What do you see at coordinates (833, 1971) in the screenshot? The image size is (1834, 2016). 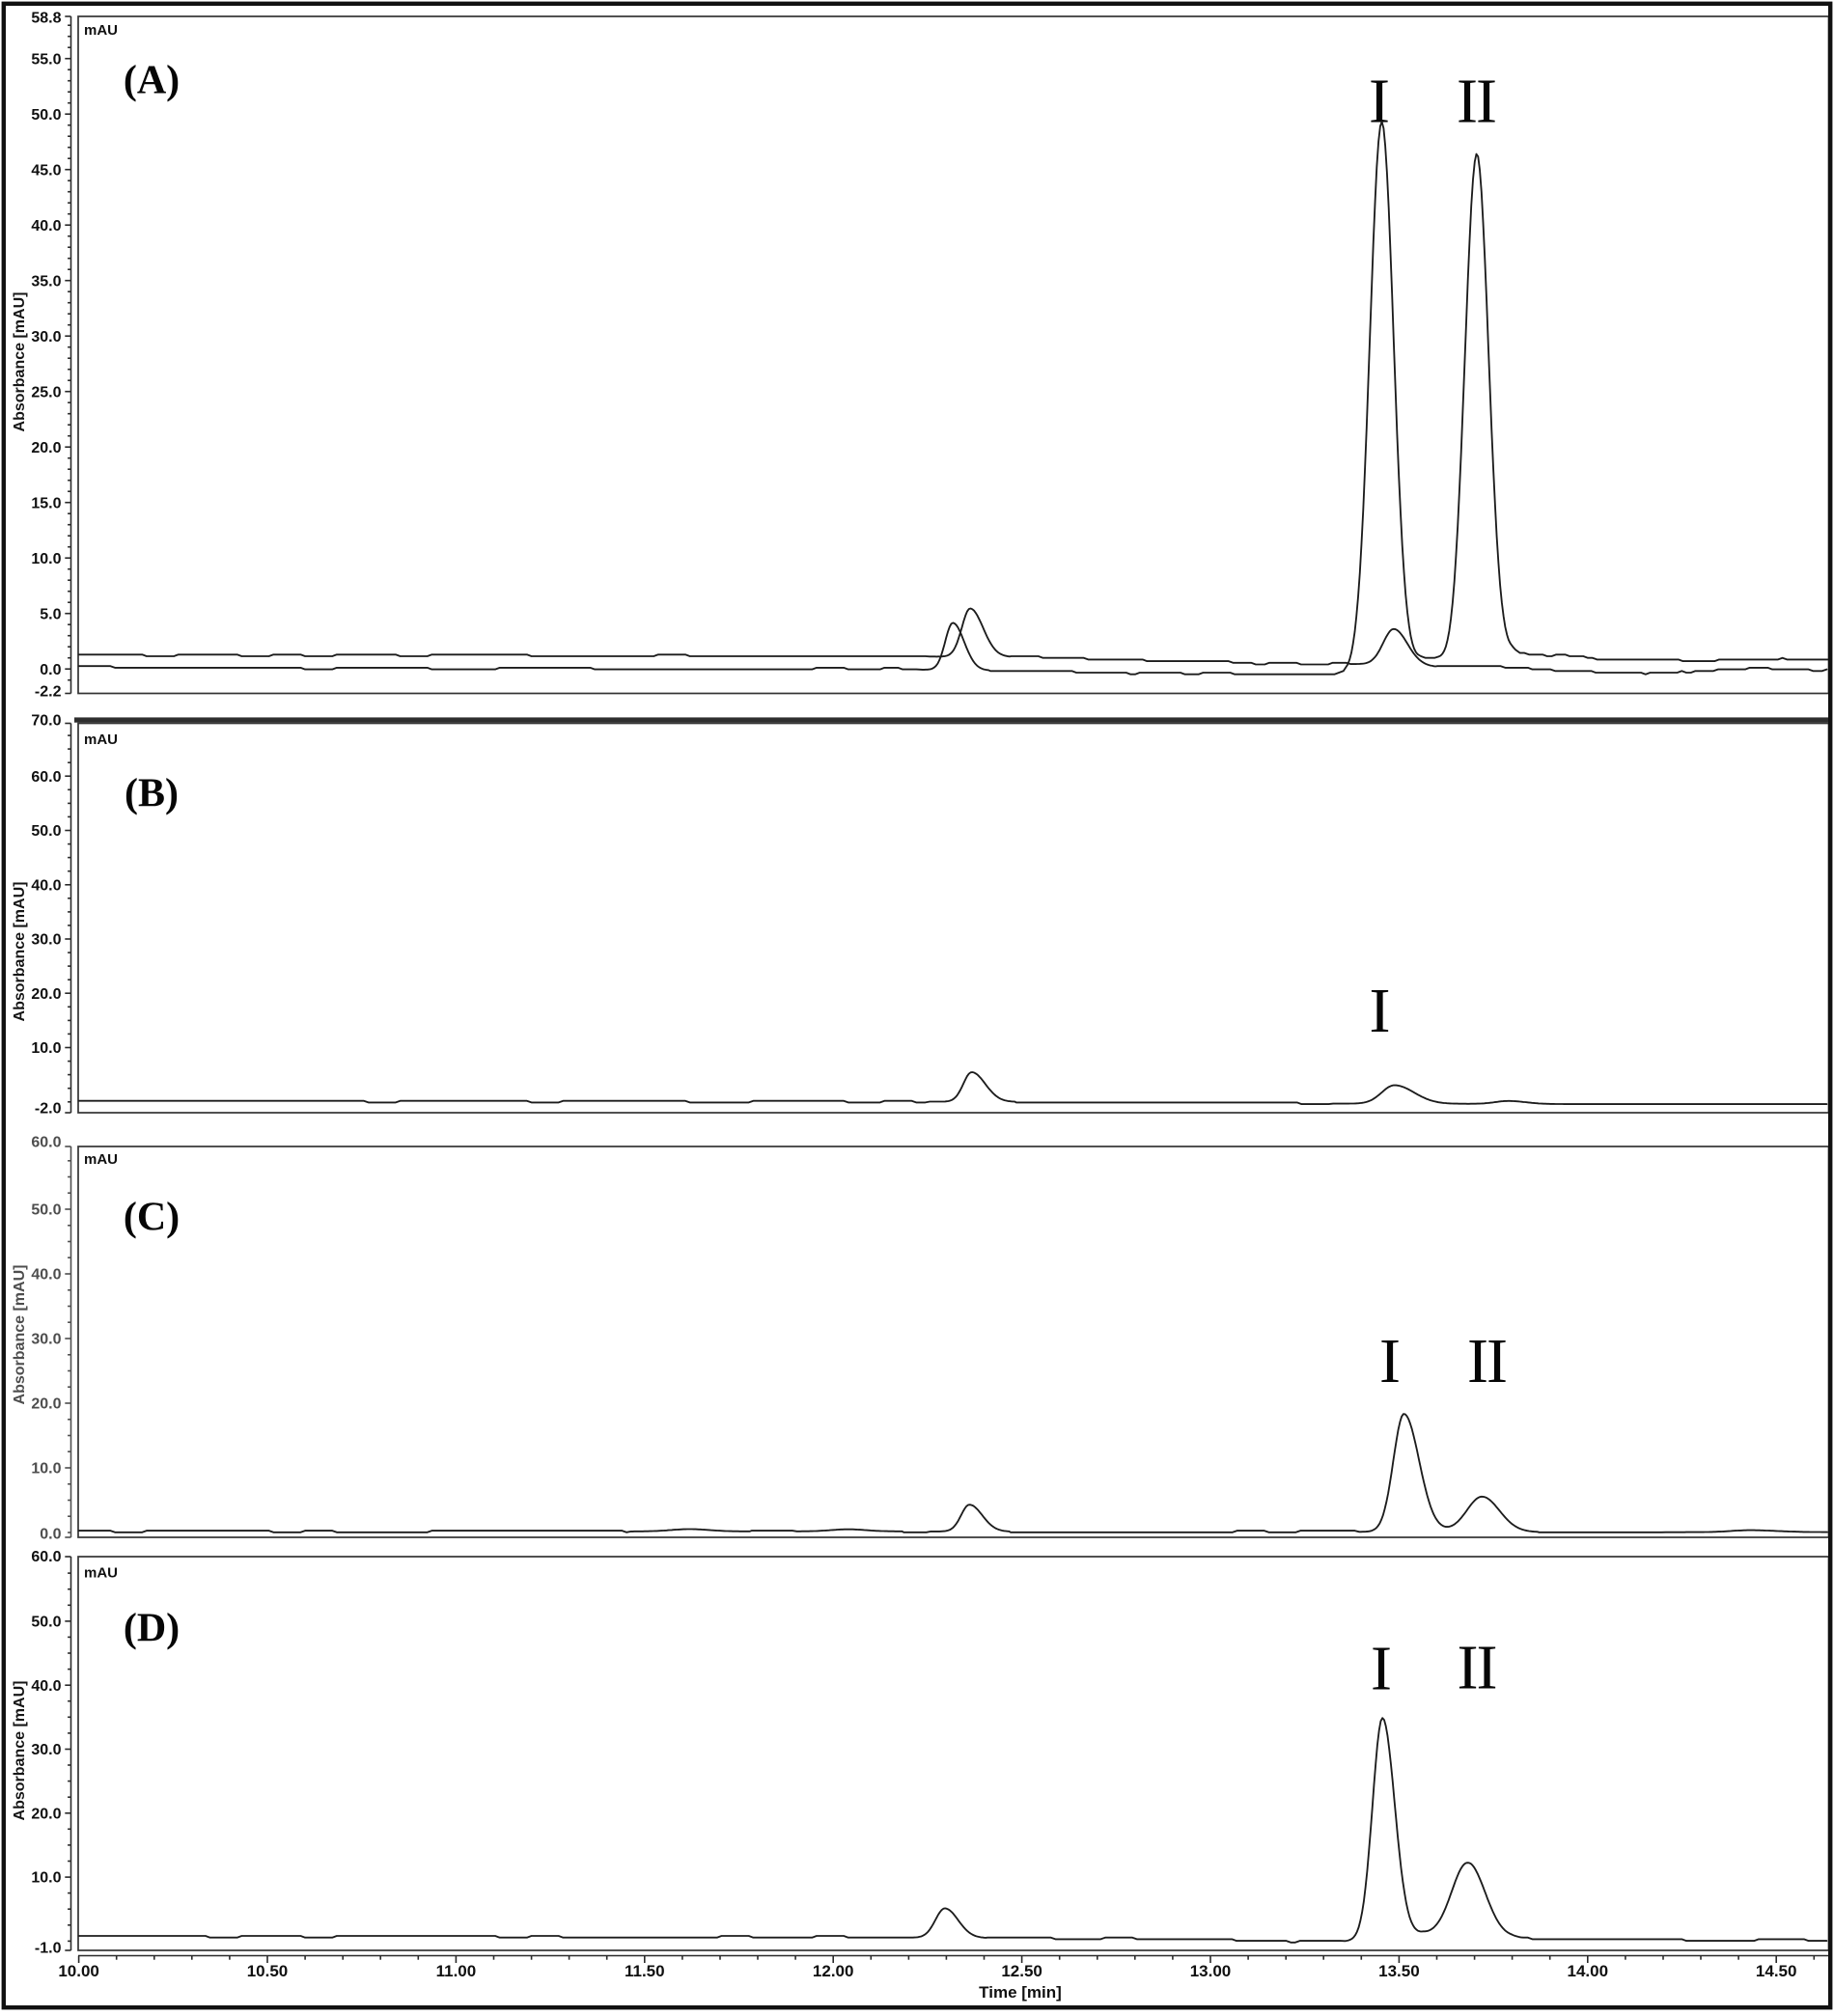 I see `svg-text: 12.00` at bounding box center [833, 1971].